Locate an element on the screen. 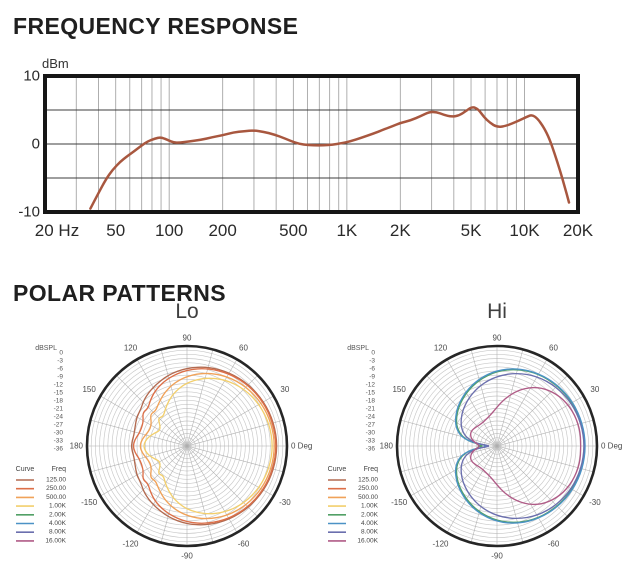 The width and height of the screenshot is (641, 570). lo-polar-chart-radial-tick: -21 is located at coordinates (59, 409).